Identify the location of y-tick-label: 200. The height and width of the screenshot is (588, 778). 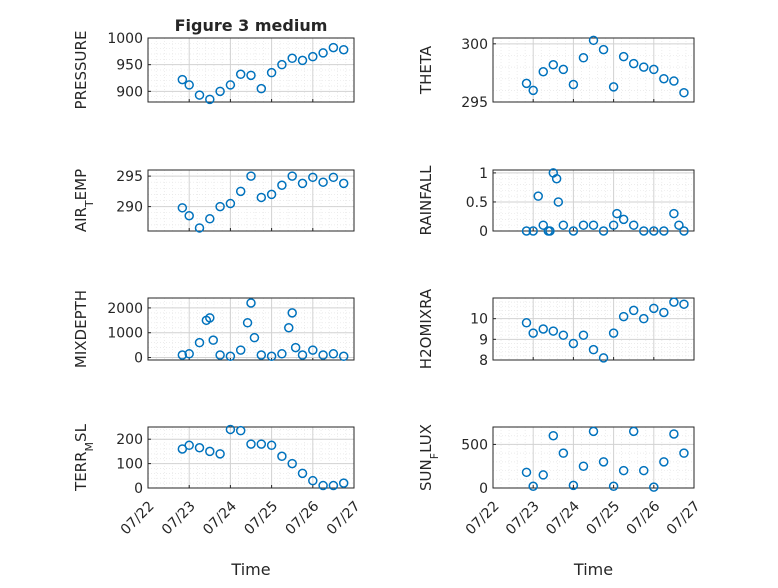
(129, 440).